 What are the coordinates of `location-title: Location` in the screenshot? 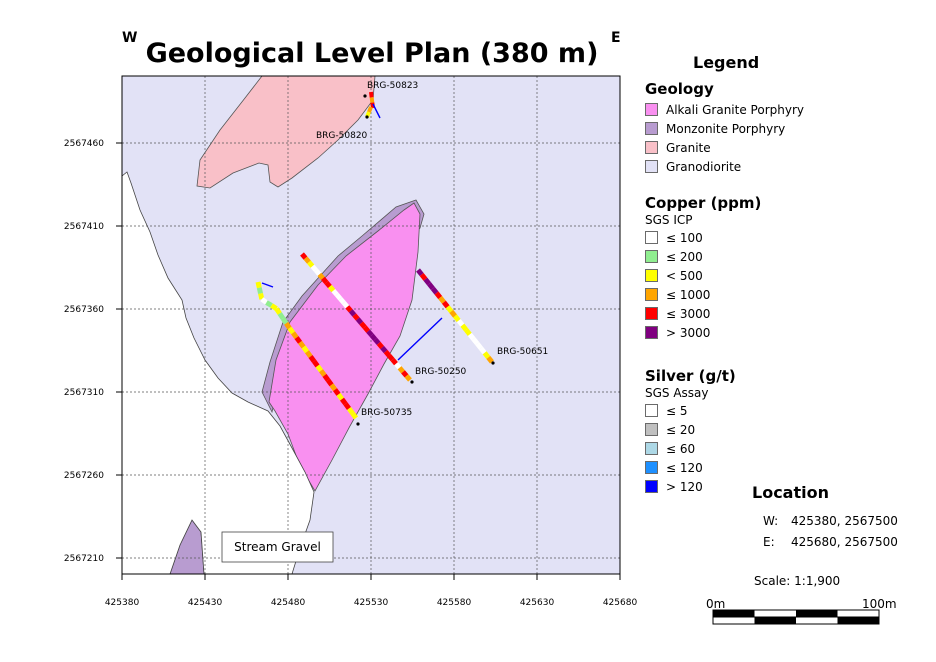 It's located at (790, 492).